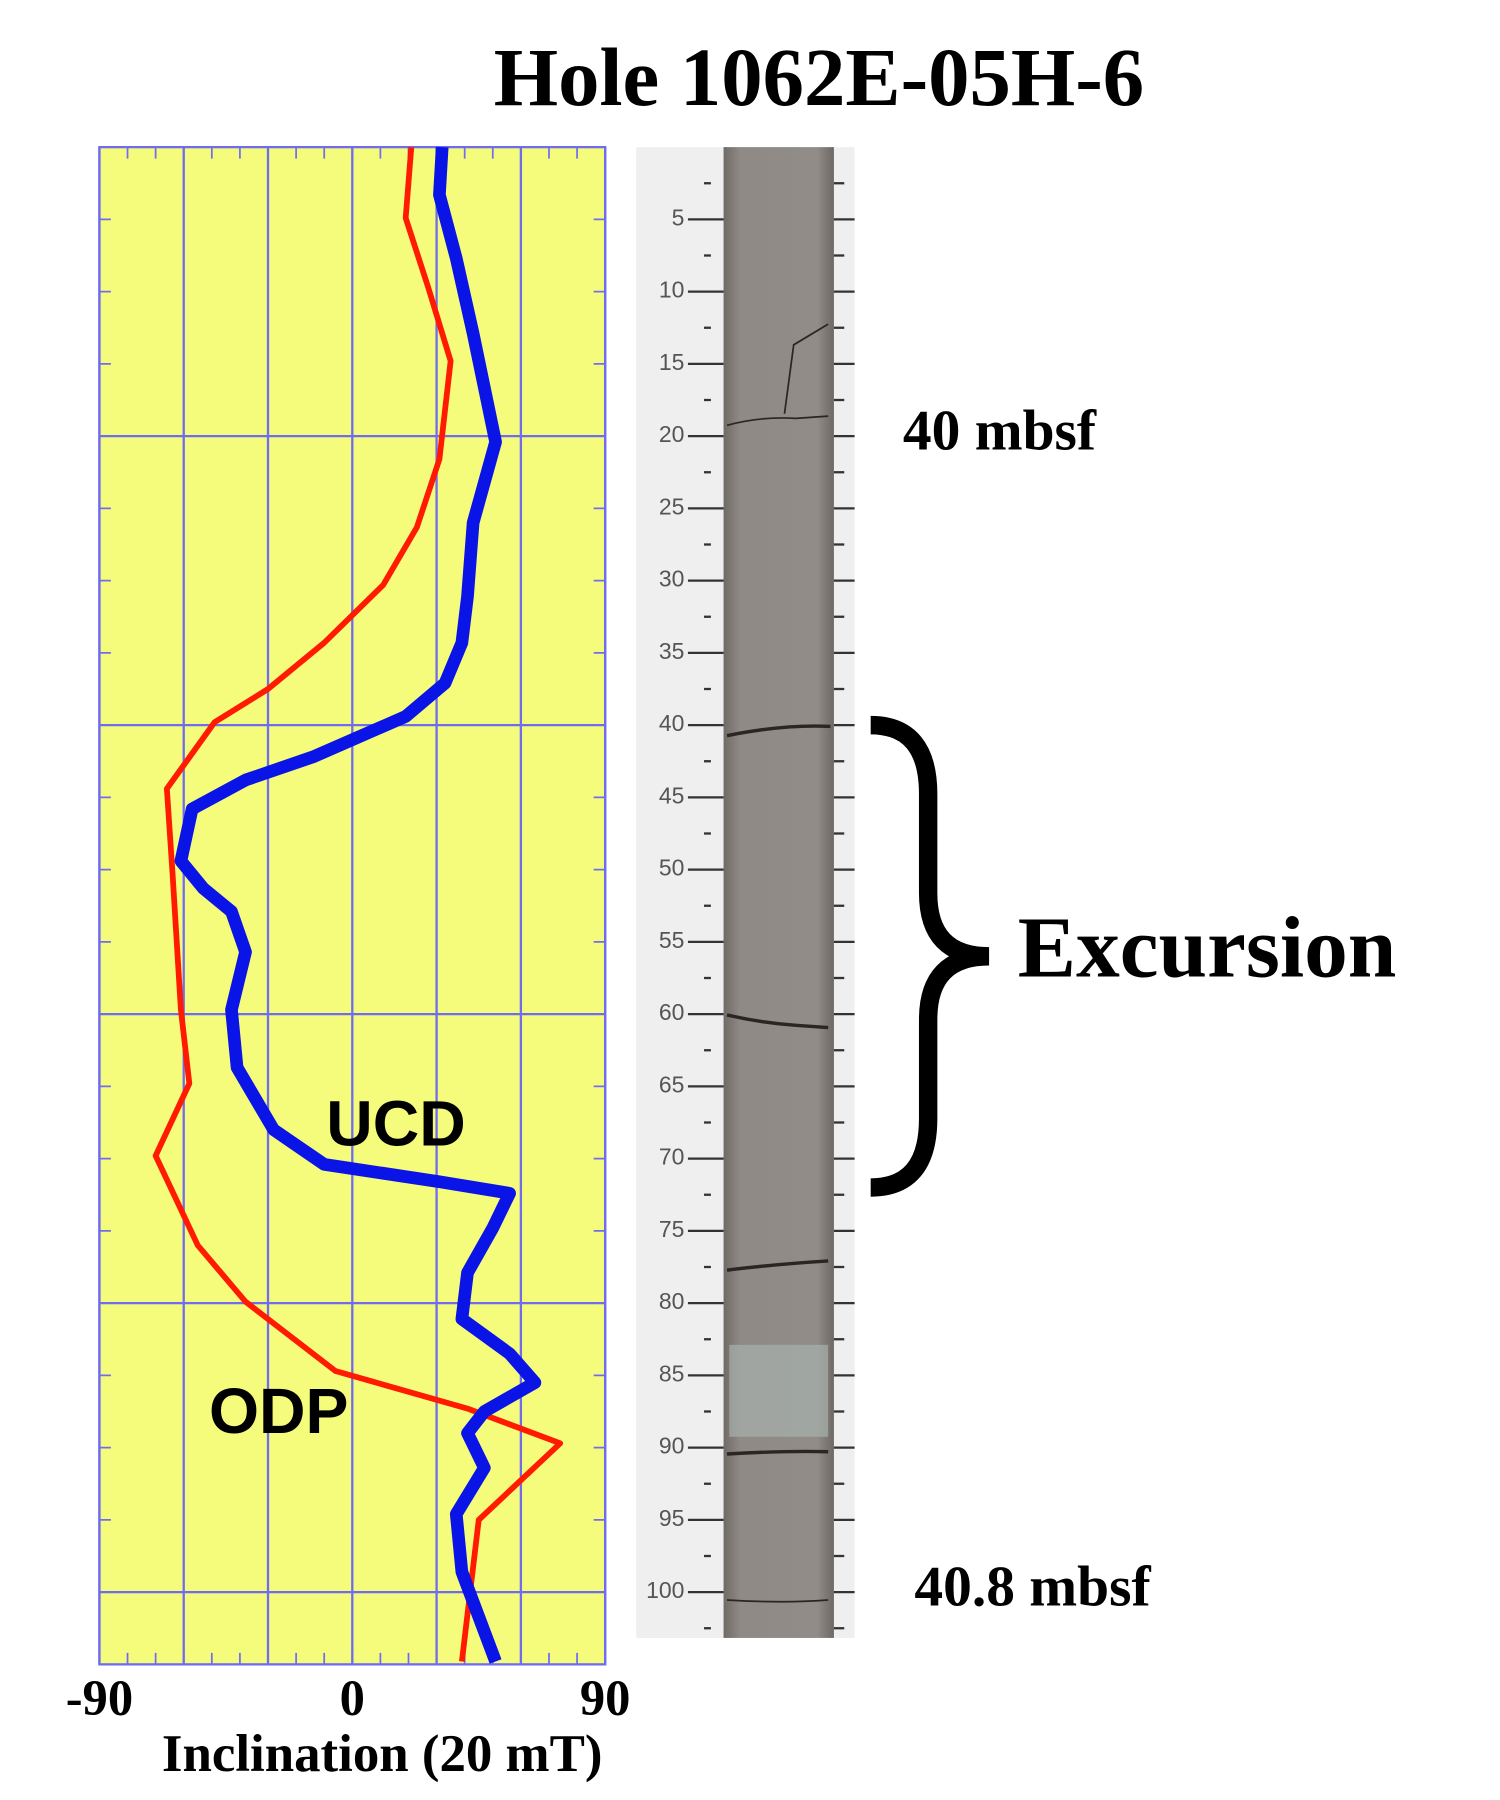 This screenshot has height=1800, width=1500. What do you see at coordinates (672, 506) in the screenshot?
I see `y-tick-label: 25` at bounding box center [672, 506].